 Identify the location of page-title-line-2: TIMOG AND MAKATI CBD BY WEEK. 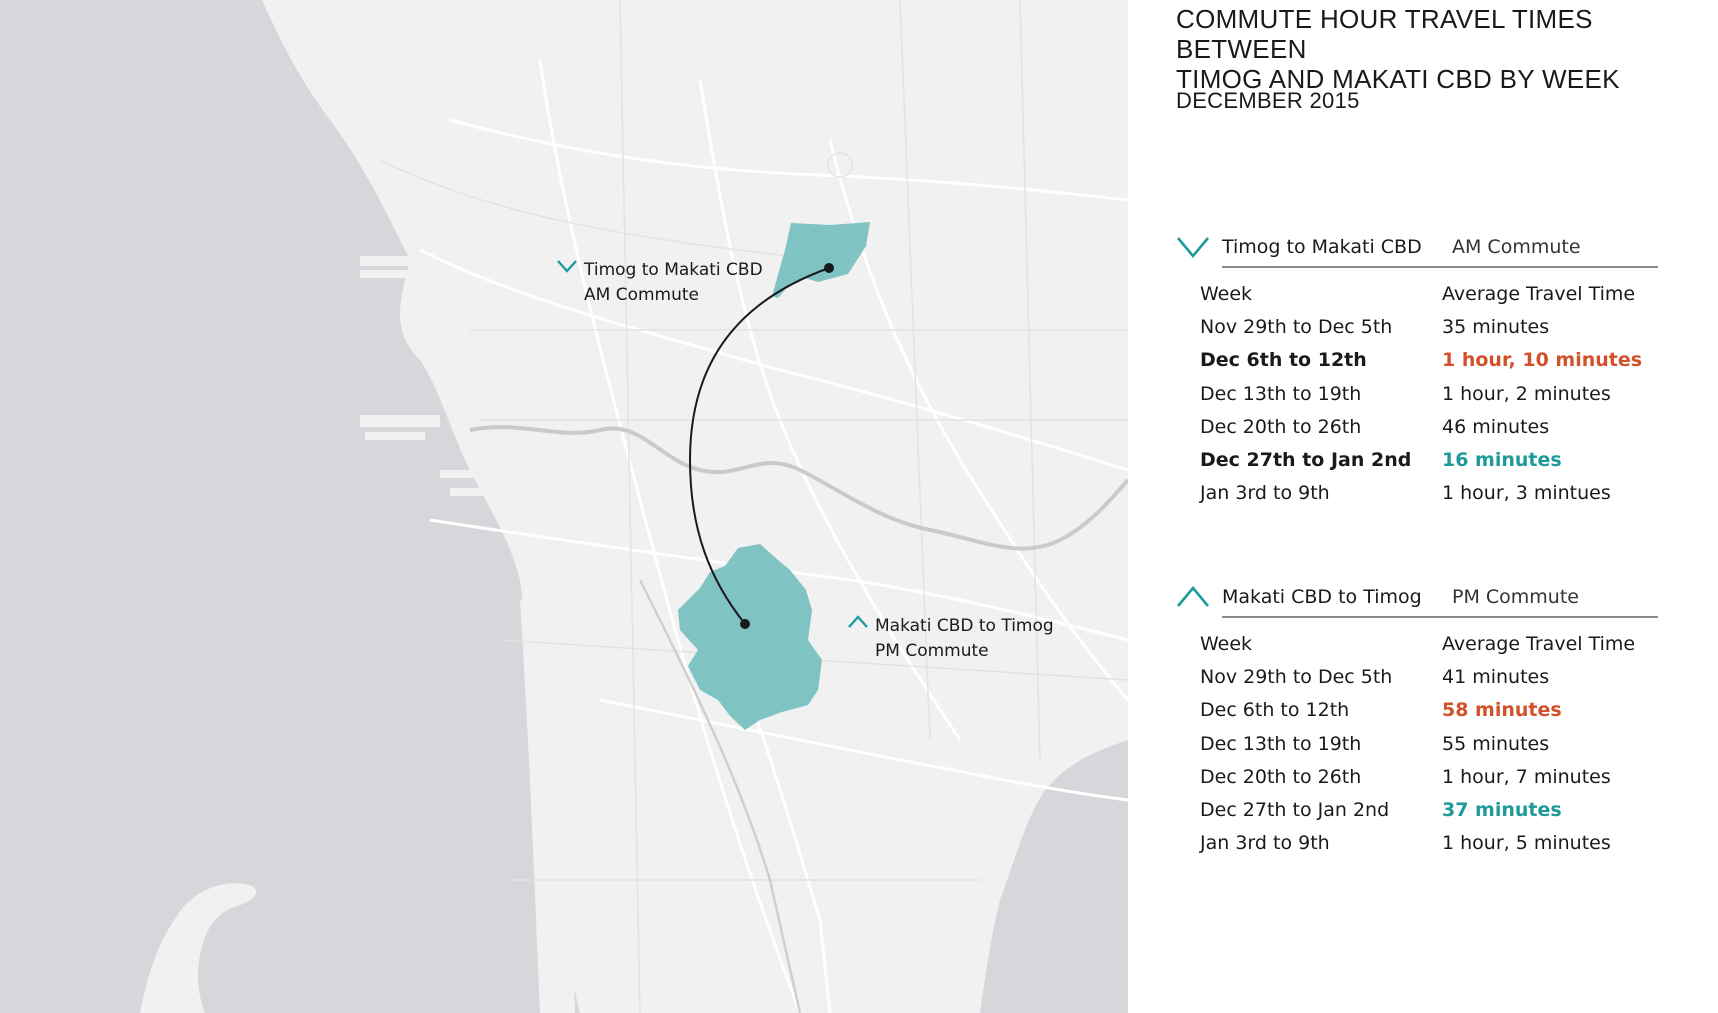
(1398, 79).